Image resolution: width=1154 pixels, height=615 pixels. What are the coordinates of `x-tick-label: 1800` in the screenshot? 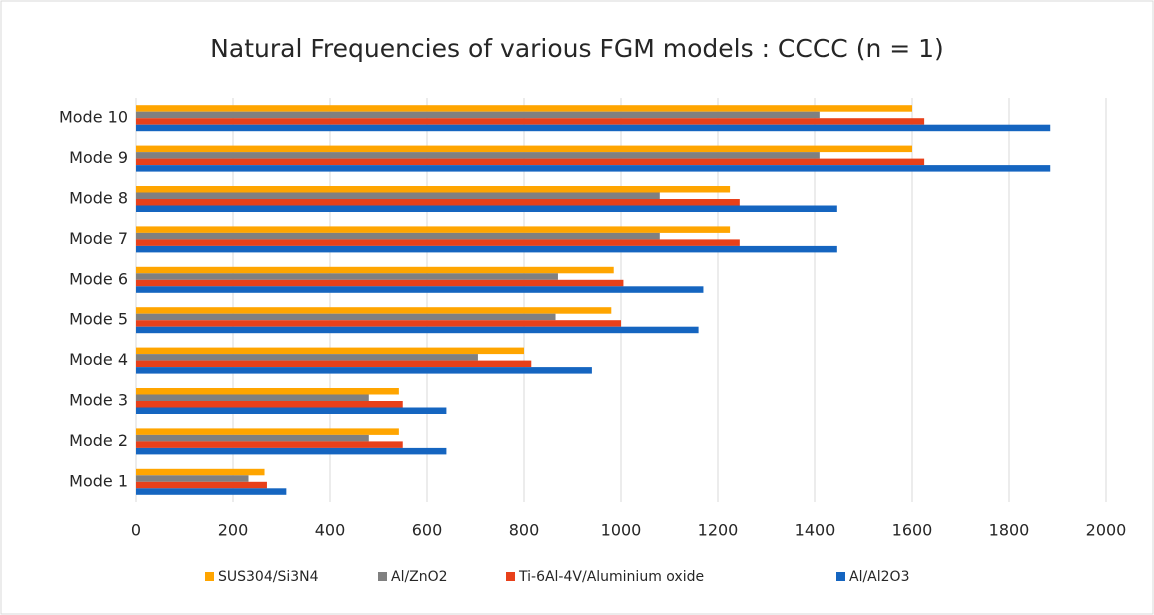 It's located at (1009, 530).